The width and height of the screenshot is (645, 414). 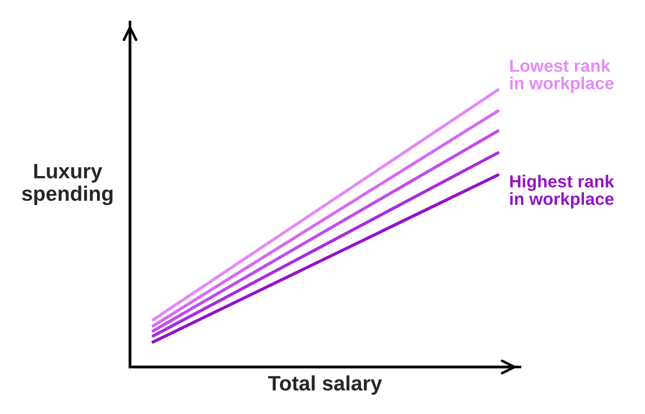 I want to click on y-axis-title: Luxury spending, so click(x=67, y=185).